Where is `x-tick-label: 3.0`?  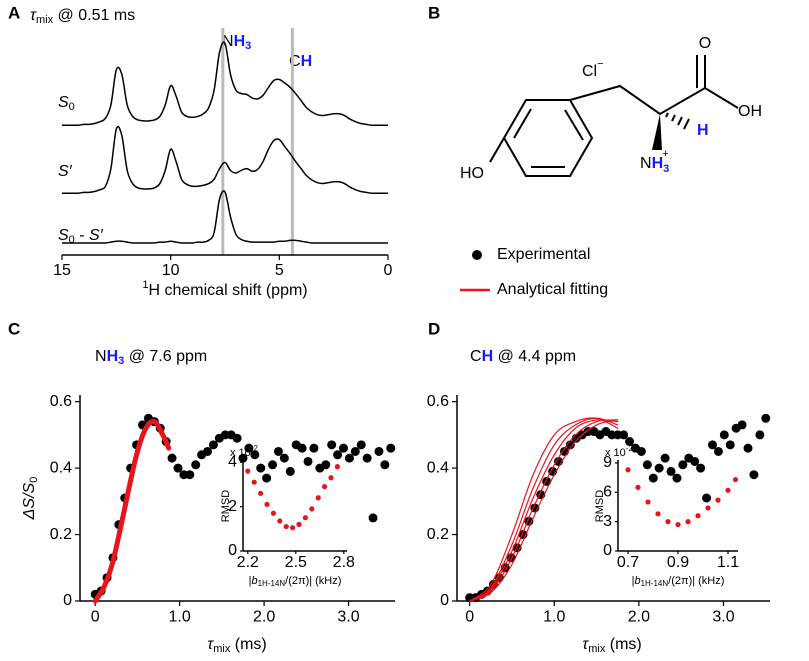 x-tick-label: 3.0 is located at coordinates (723, 616).